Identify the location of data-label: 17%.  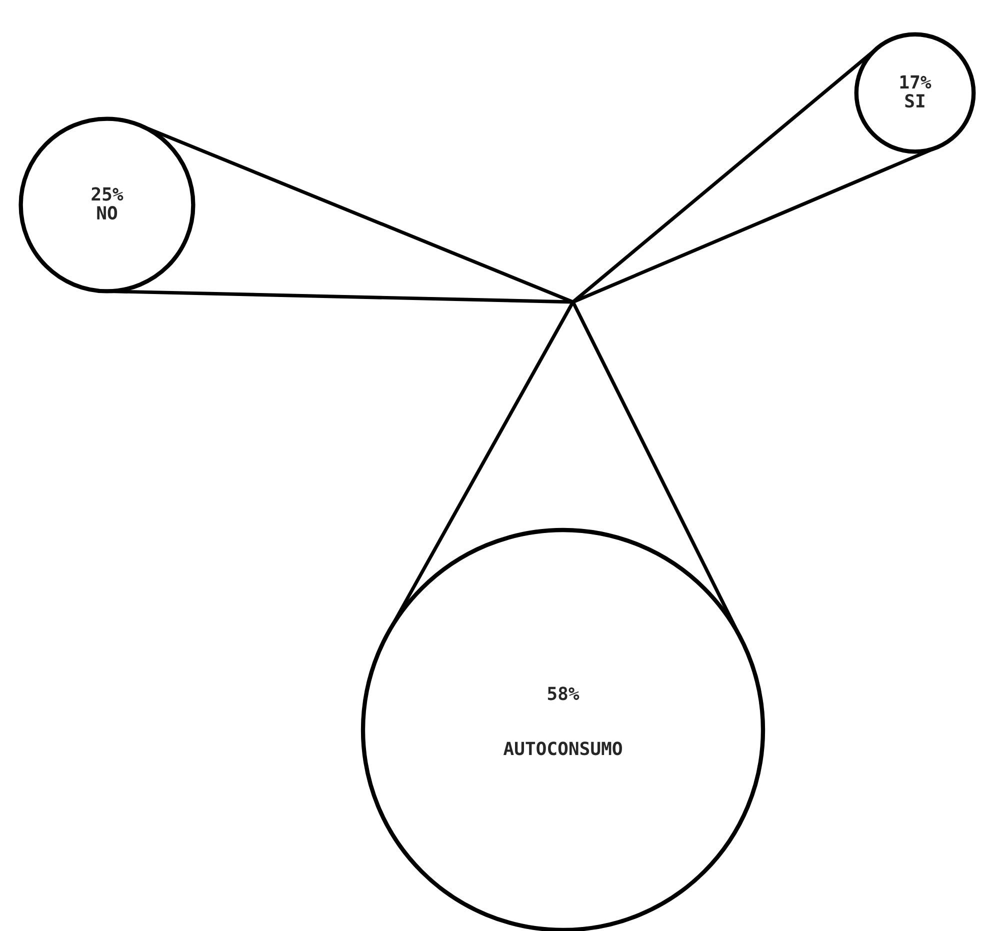
(916, 82).